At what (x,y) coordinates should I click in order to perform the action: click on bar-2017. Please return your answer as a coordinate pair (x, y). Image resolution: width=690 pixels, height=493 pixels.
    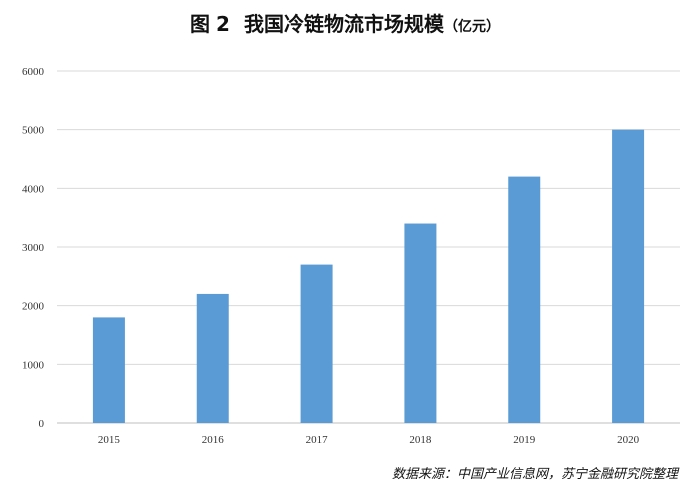
    Looking at the image, I should click on (316, 343).